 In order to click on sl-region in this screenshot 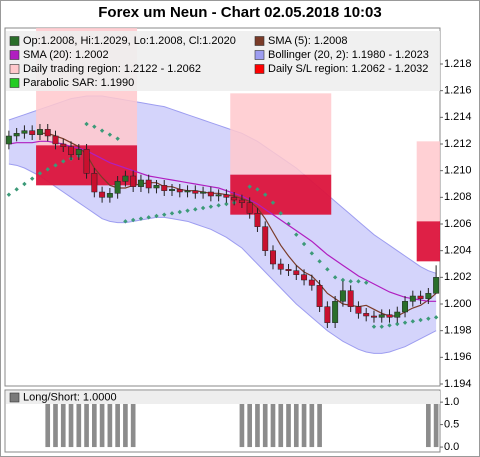, I will do `click(281, 194)`.